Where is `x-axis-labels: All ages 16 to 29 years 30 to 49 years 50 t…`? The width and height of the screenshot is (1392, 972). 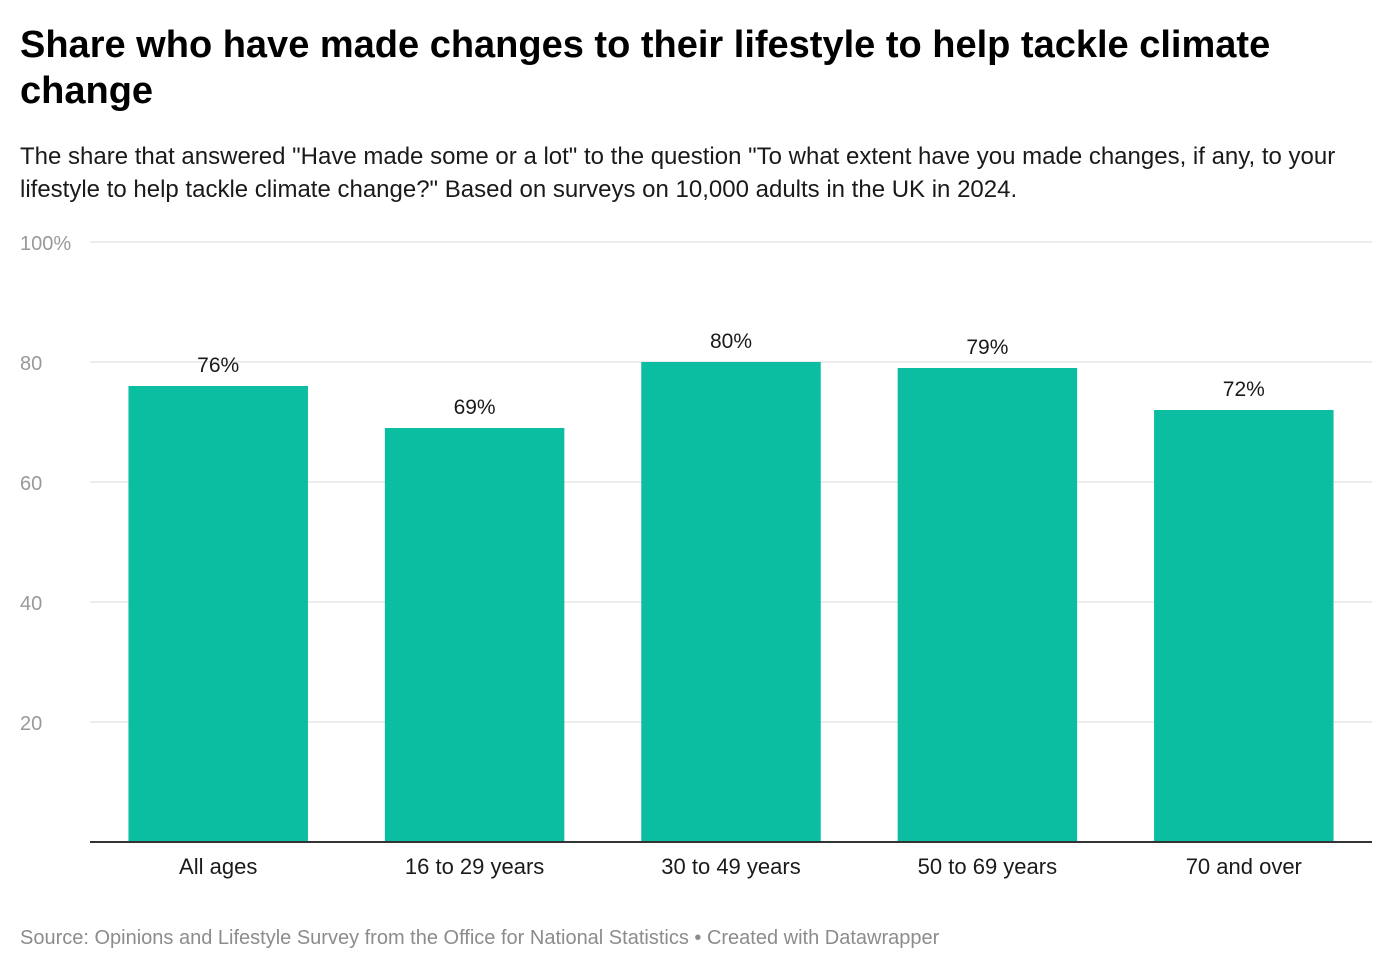
x-axis-labels: All ages 16 to 29 years 30 to 49 years 50 t… is located at coordinates (740, 866).